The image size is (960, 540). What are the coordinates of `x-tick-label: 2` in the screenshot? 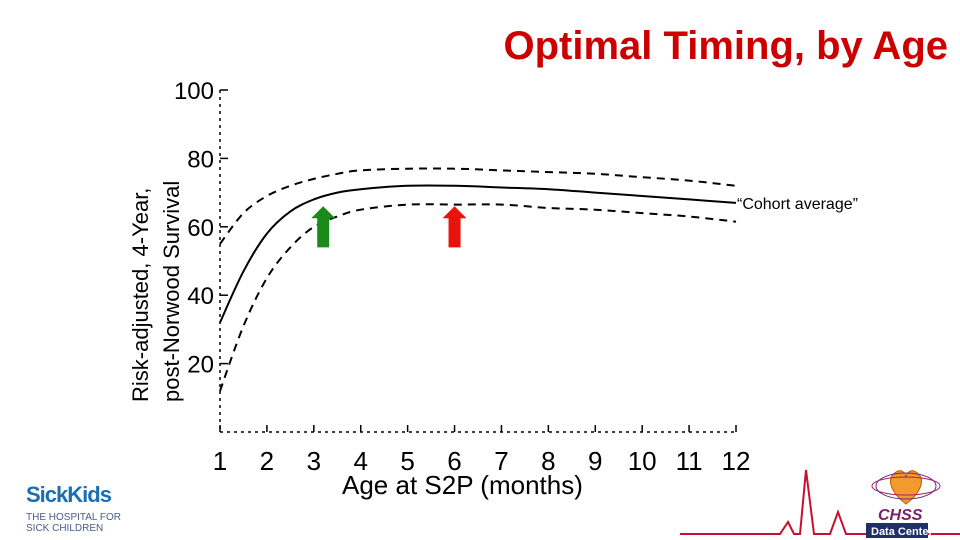 It's located at (267, 461).